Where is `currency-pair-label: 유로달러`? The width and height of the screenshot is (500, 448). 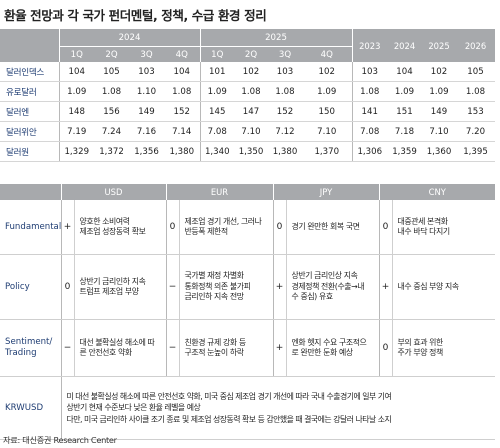
currency-pair-label: 유로달러 is located at coordinates (30, 91).